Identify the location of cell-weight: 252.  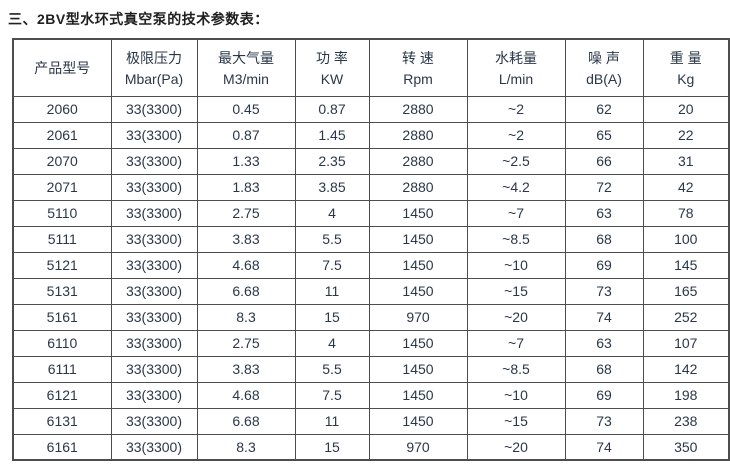
(686, 317).